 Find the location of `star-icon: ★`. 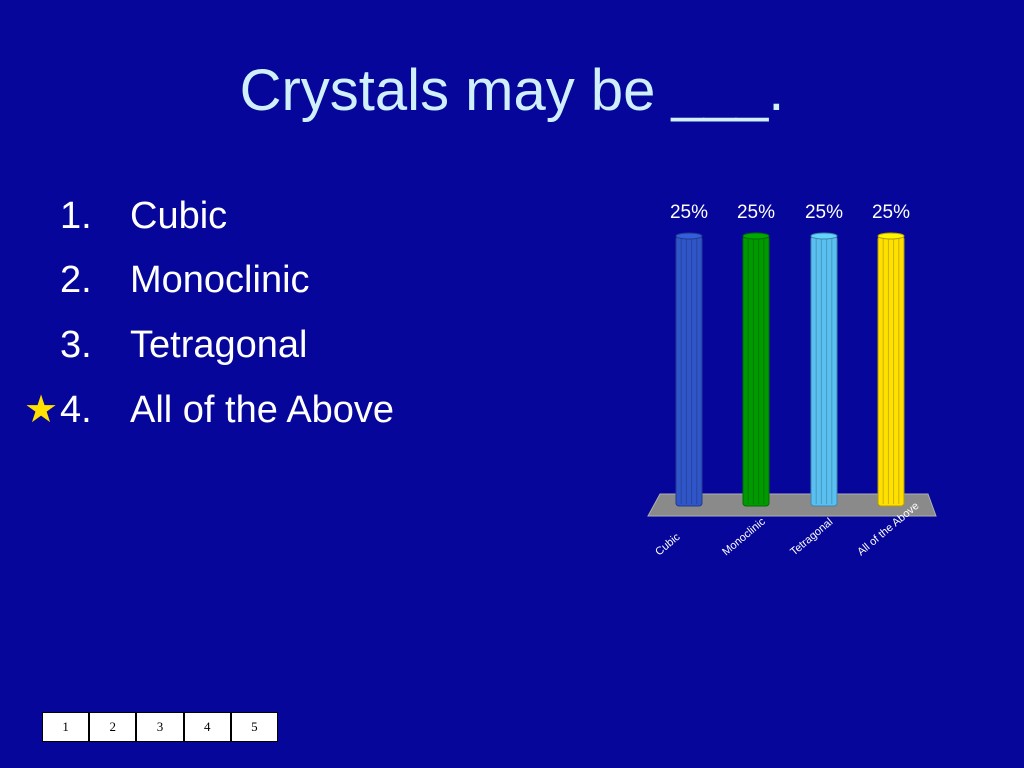

star-icon: ★ is located at coordinates (41, 410).